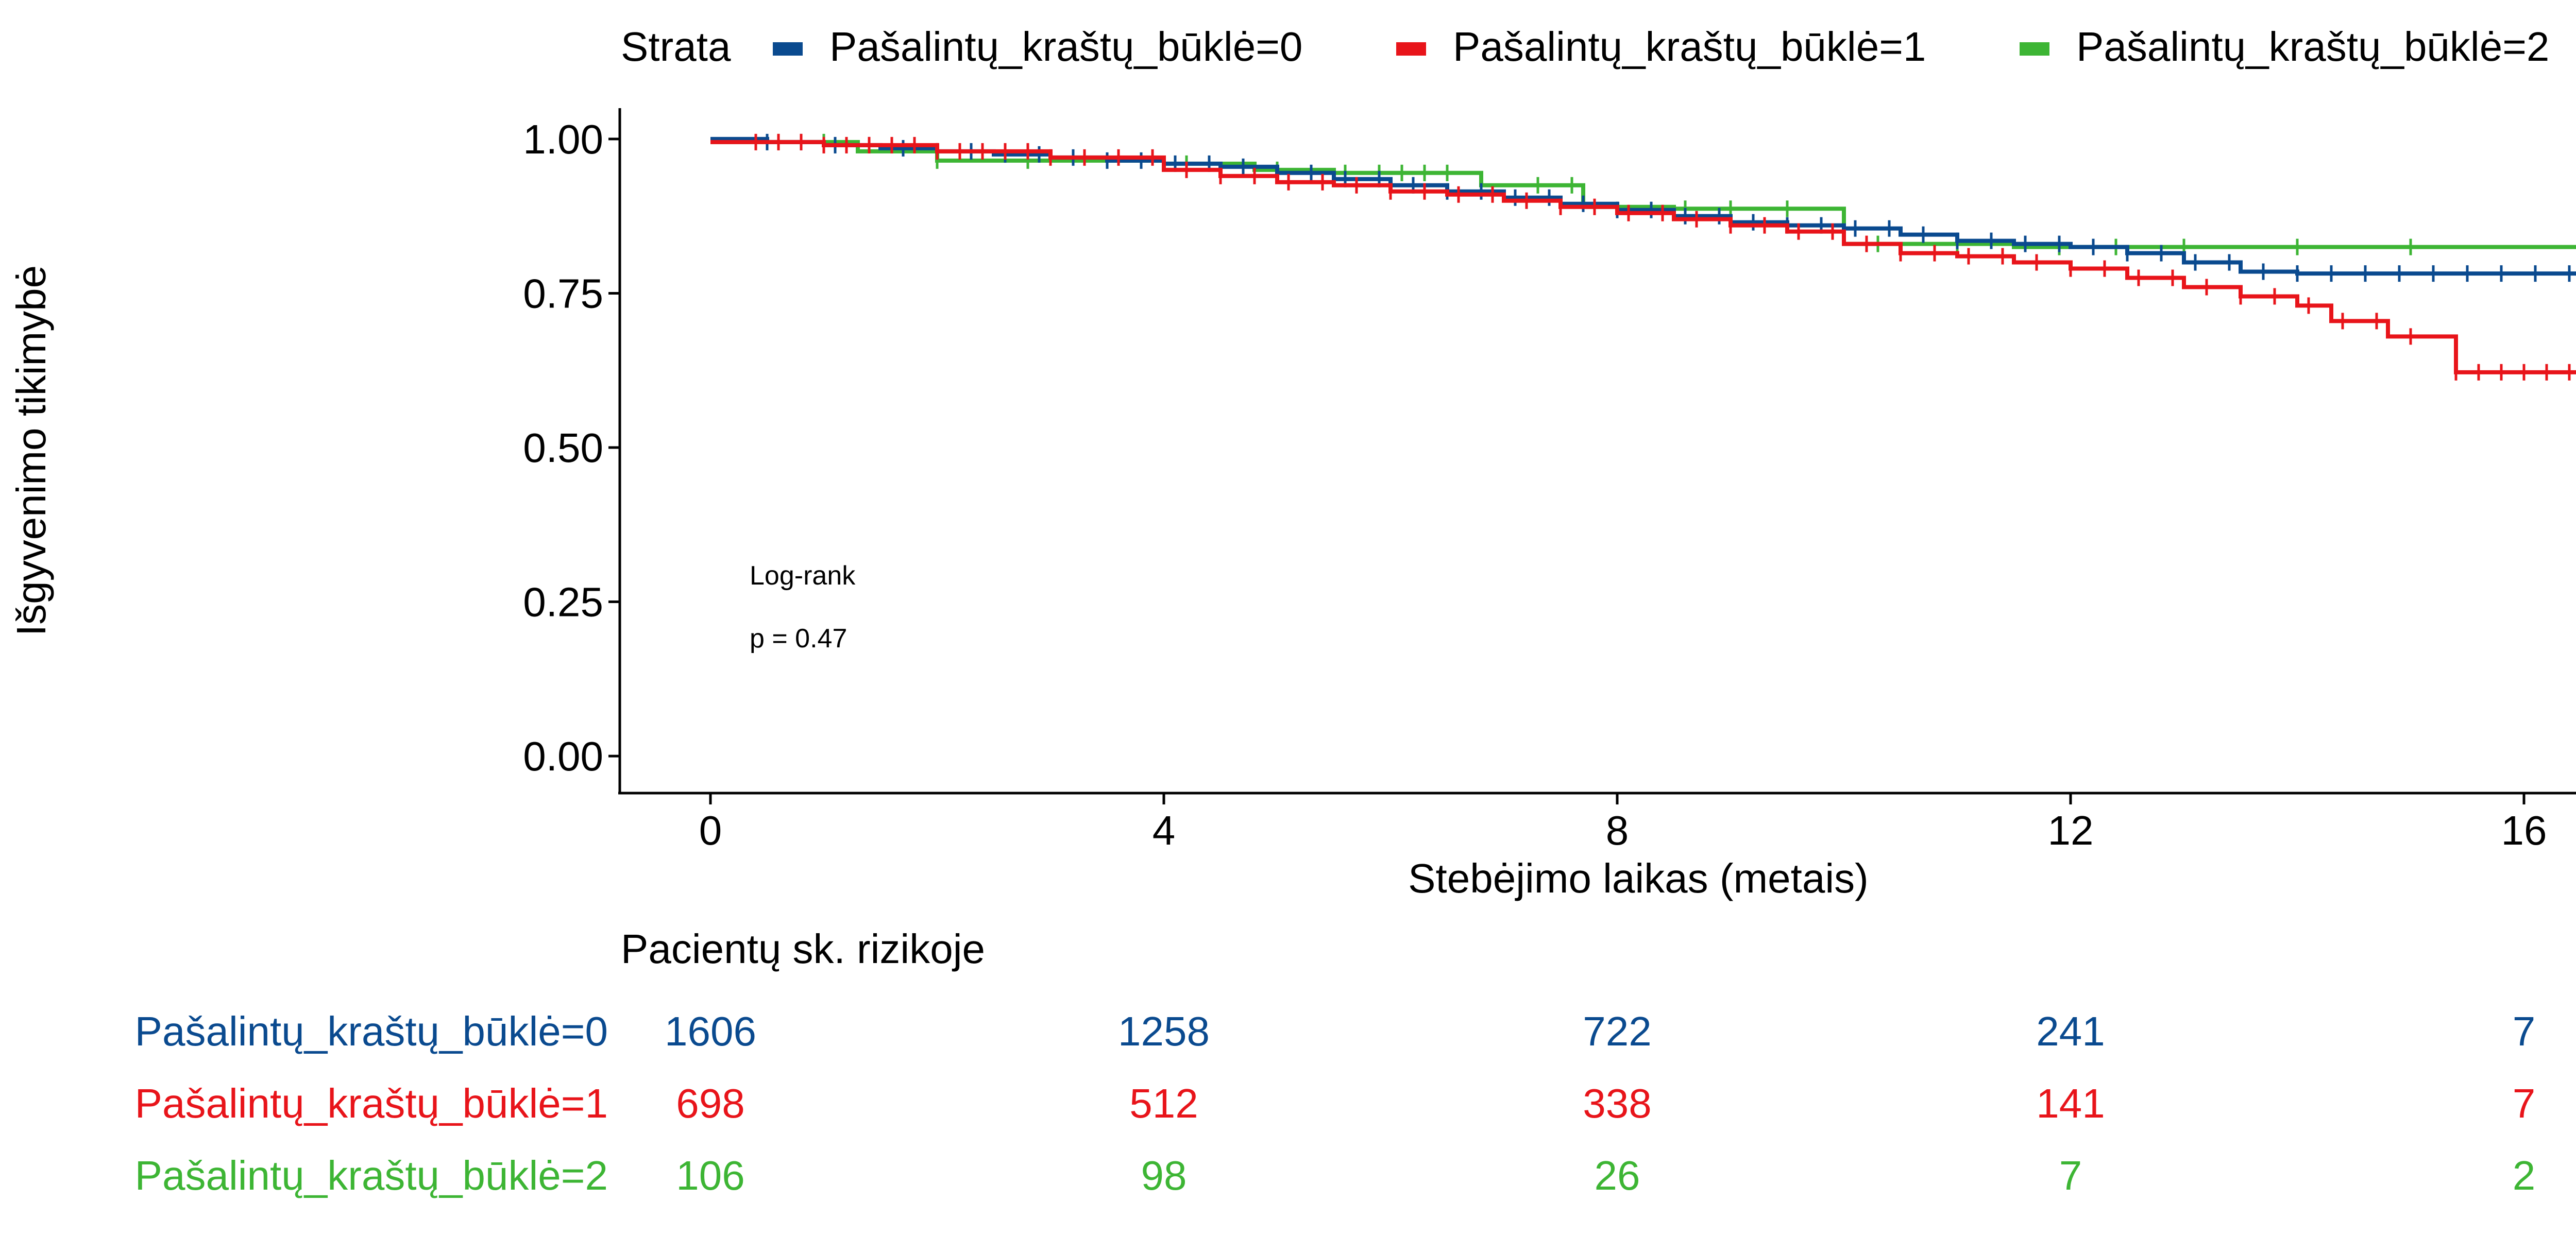  Describe the element at coordinates (2312, 47) in the screenshot. I see `legend-label-2: Pašalintų_kraštų_būklė=2` at that location.